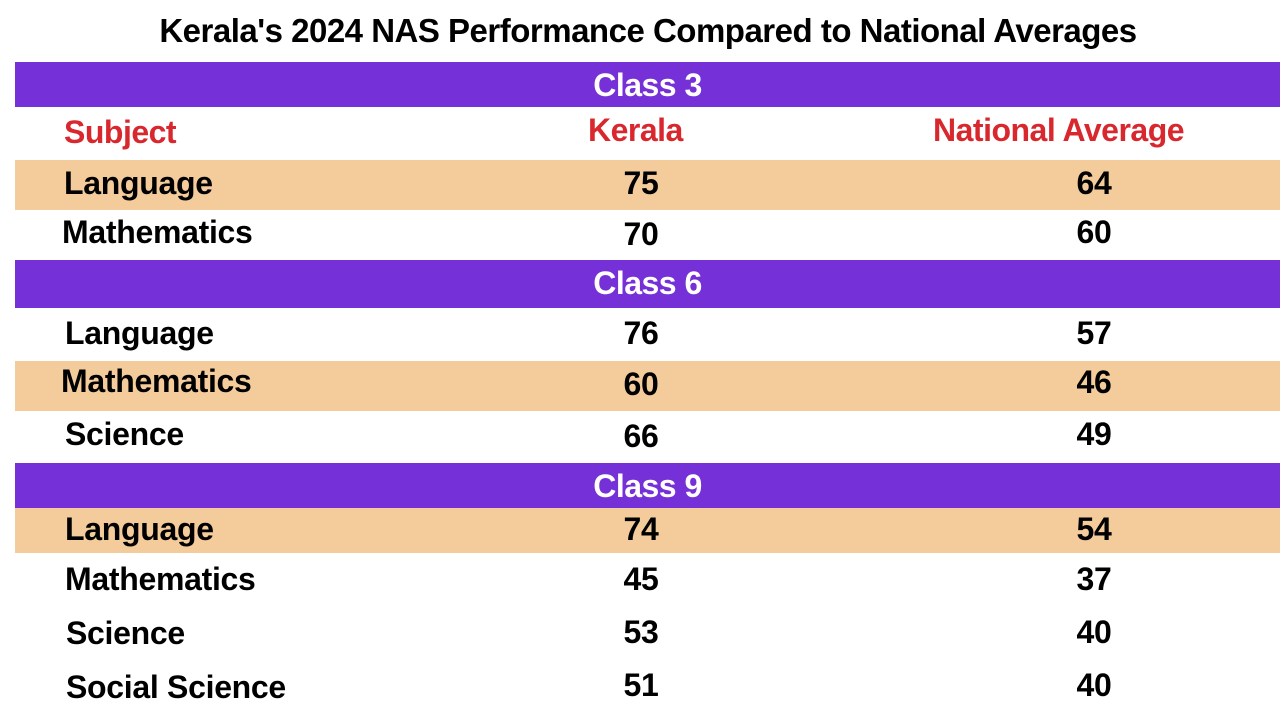 The height and width of the screenshot is (720, 1280). I want to click on header-subject: Subject, so click(120, 132).